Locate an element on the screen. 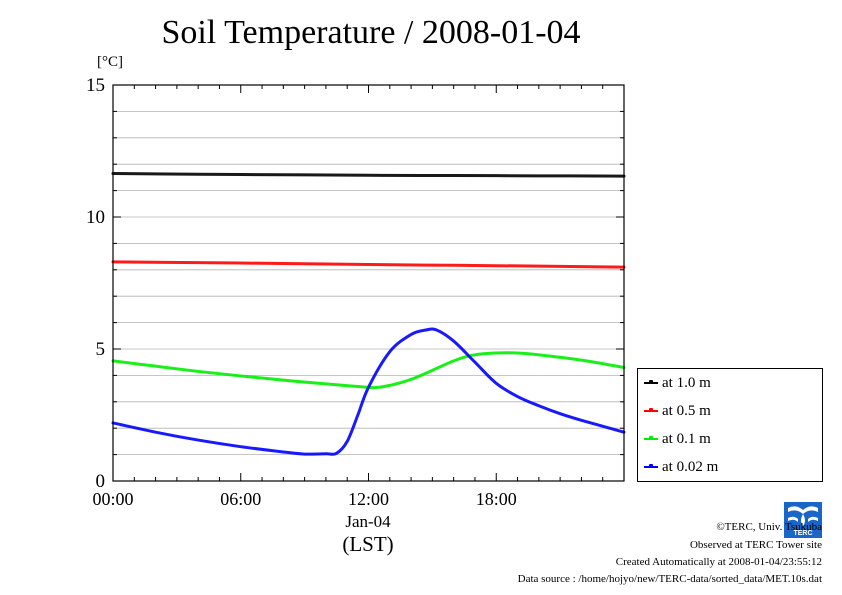 Image resolution: width=842 pixels, height=595 pixels. legend-item-002m: at 0.02 m is located at coordinates (681, 467).